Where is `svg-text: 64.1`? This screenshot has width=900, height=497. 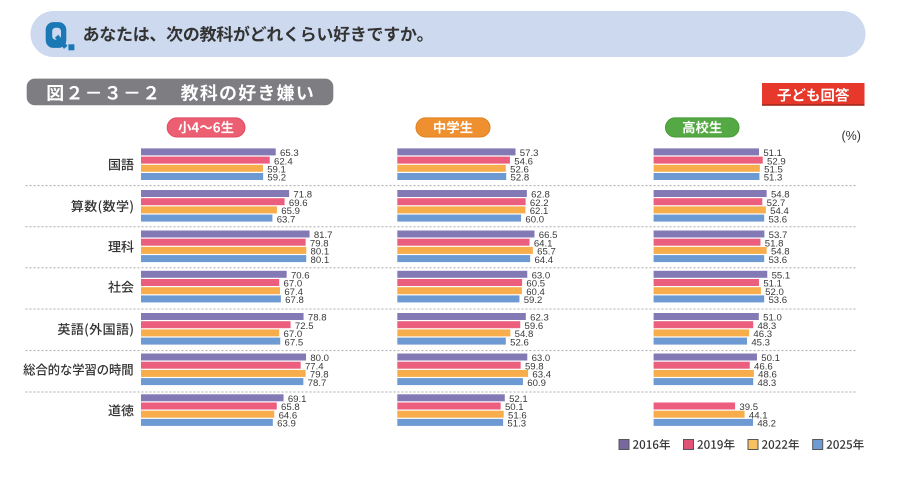 svg-text: 64.1 is located at coordinates (543, 243).